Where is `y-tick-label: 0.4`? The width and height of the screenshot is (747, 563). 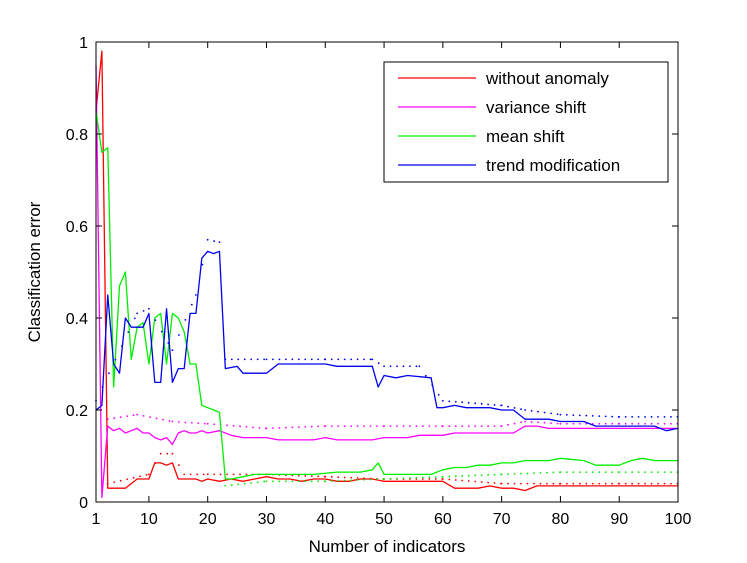 y-tick-label: 0.4 is located at coordinates (77, 319).